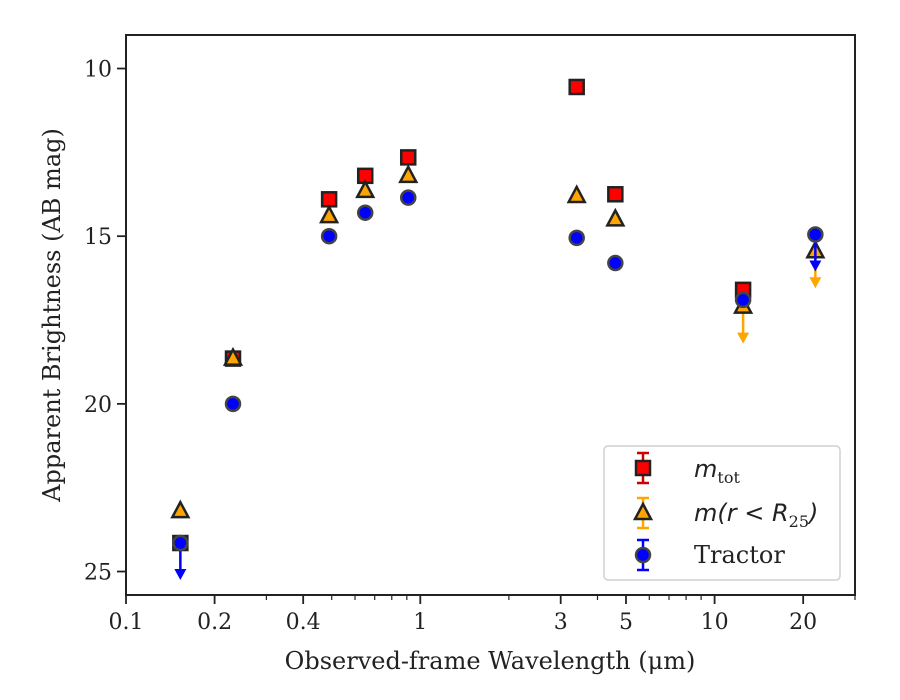 This screenshot has height=700, width=900. I want to click on y-tick-label: 10, so click(98, 70).